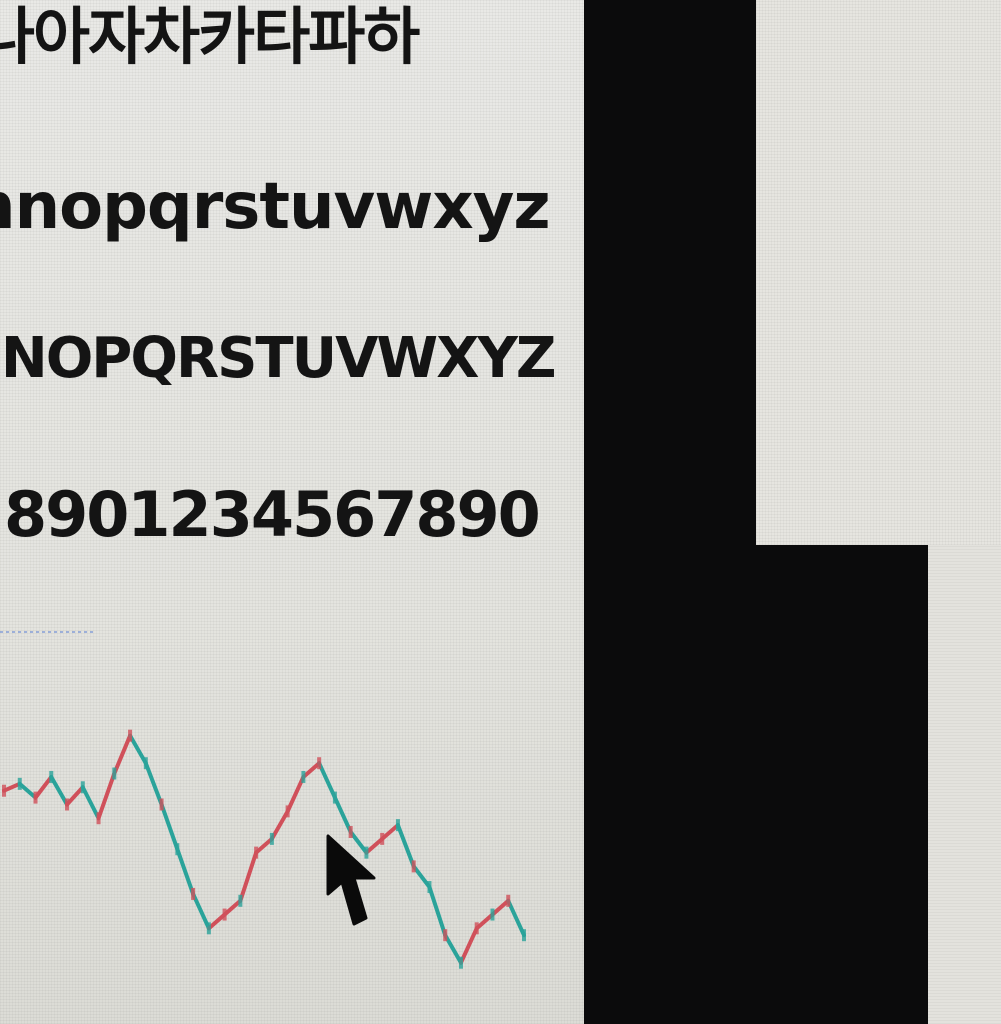  I want to click on right-light-panel, so click(878, 272).